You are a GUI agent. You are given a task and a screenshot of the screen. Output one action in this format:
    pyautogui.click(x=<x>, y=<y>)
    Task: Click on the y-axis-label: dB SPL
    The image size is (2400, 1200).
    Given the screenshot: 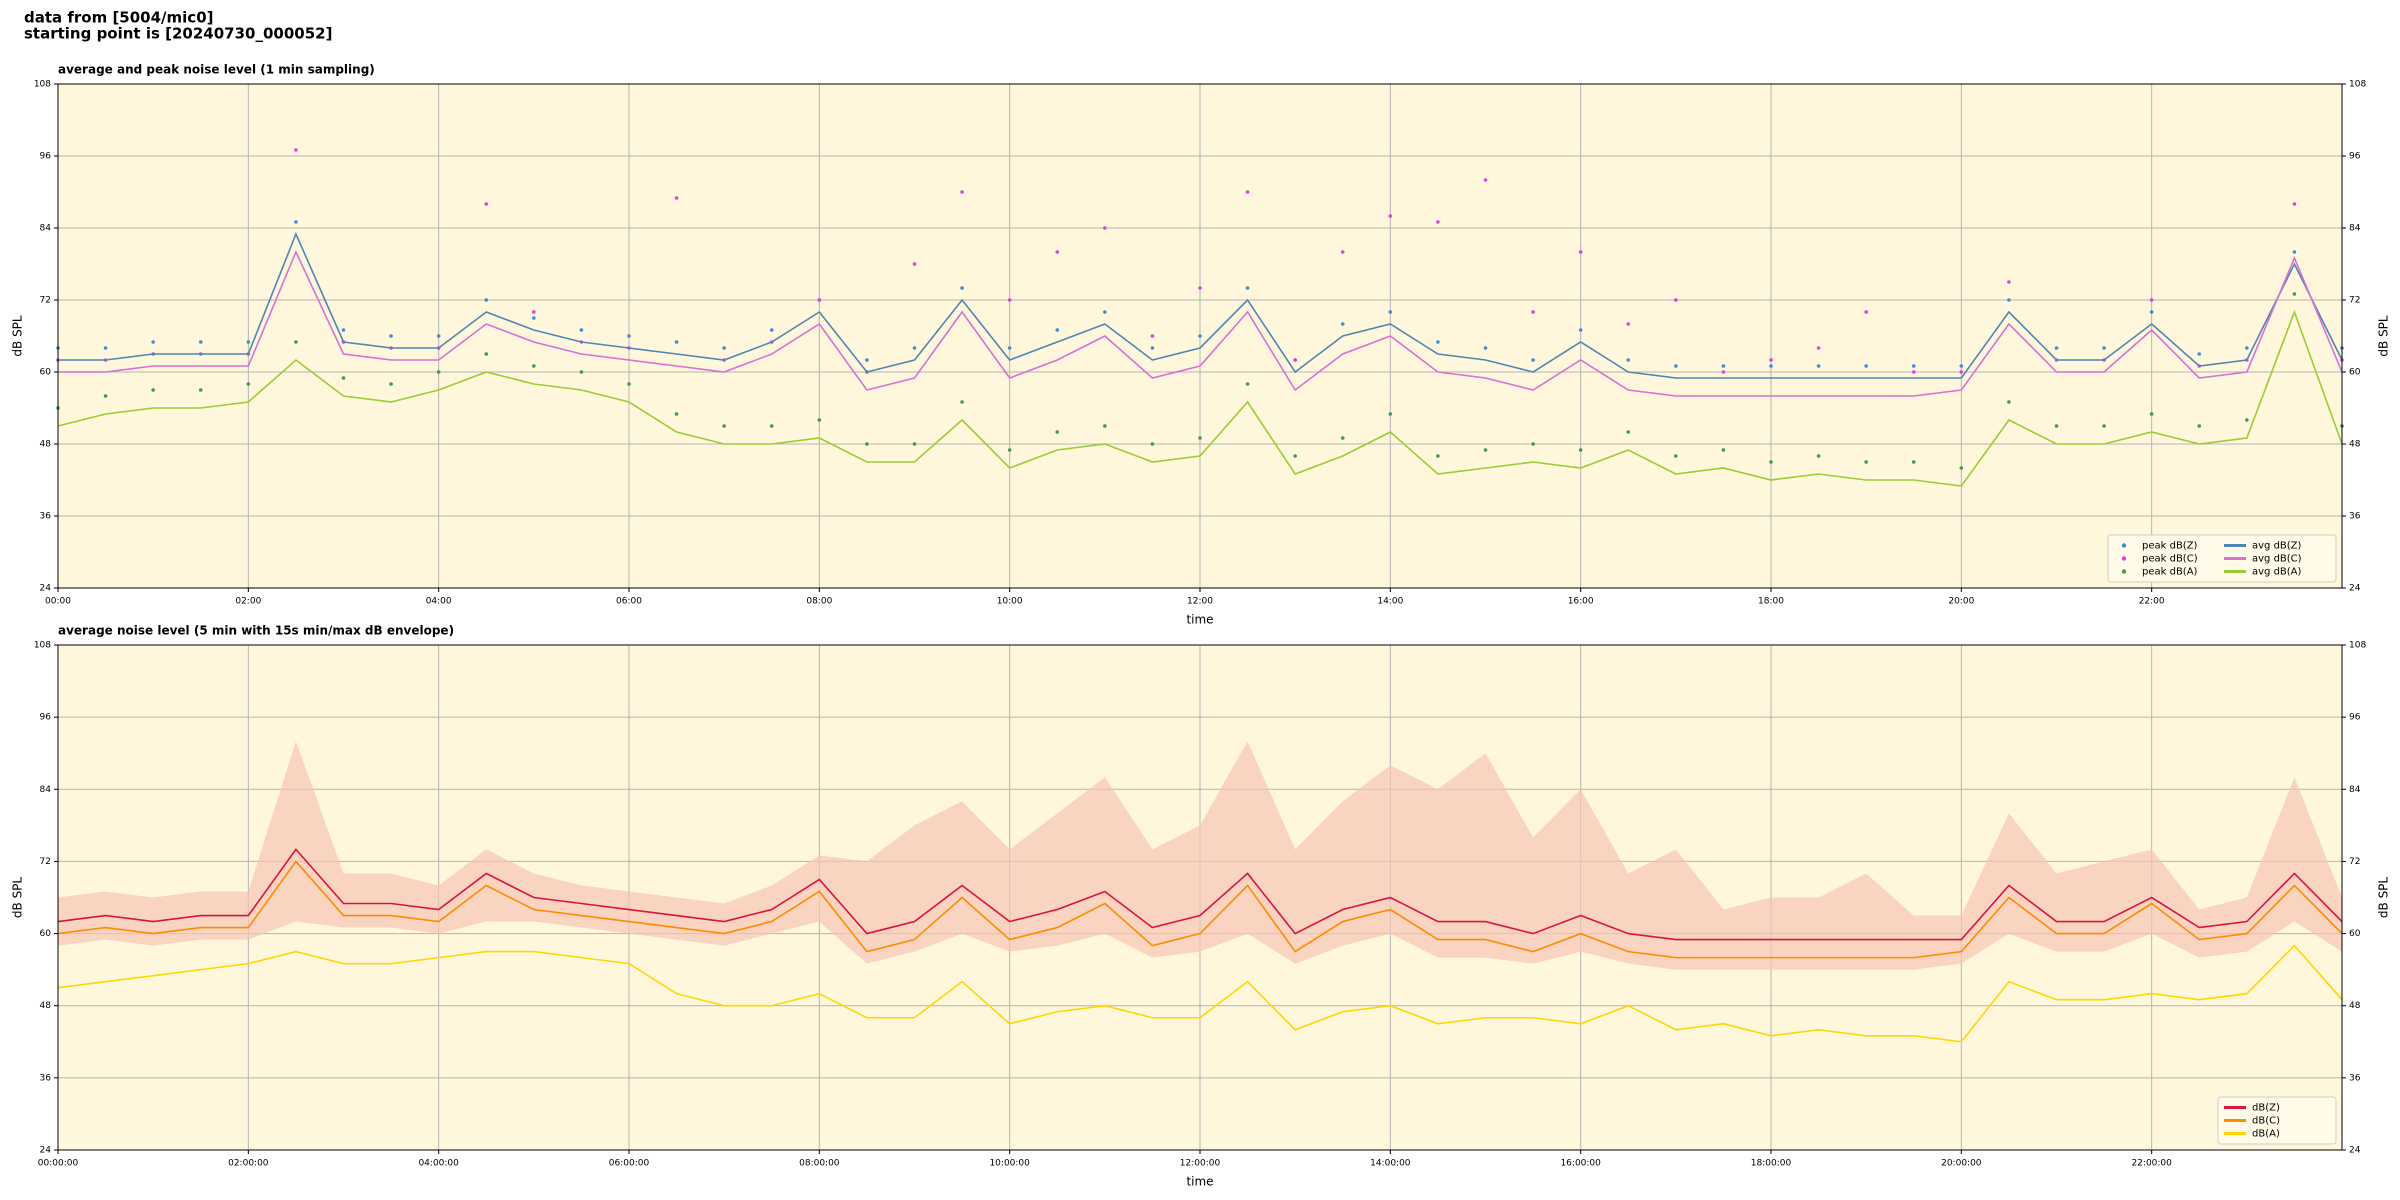 What is the action you would take?
    pyautogui.click(x=18, y=336)
    